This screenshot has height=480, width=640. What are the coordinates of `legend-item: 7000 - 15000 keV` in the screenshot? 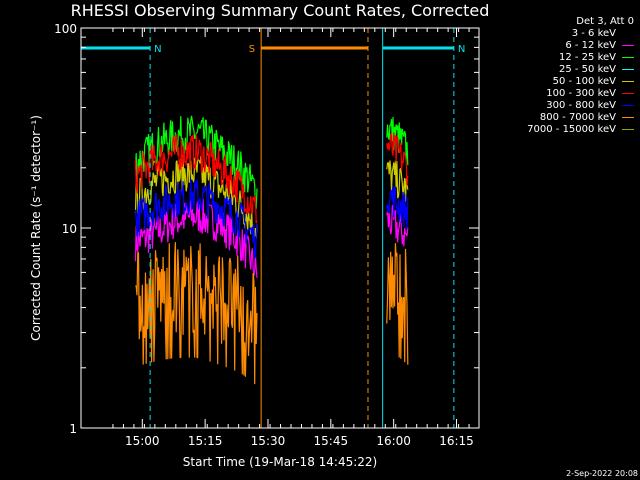 It's located at (559, 129).